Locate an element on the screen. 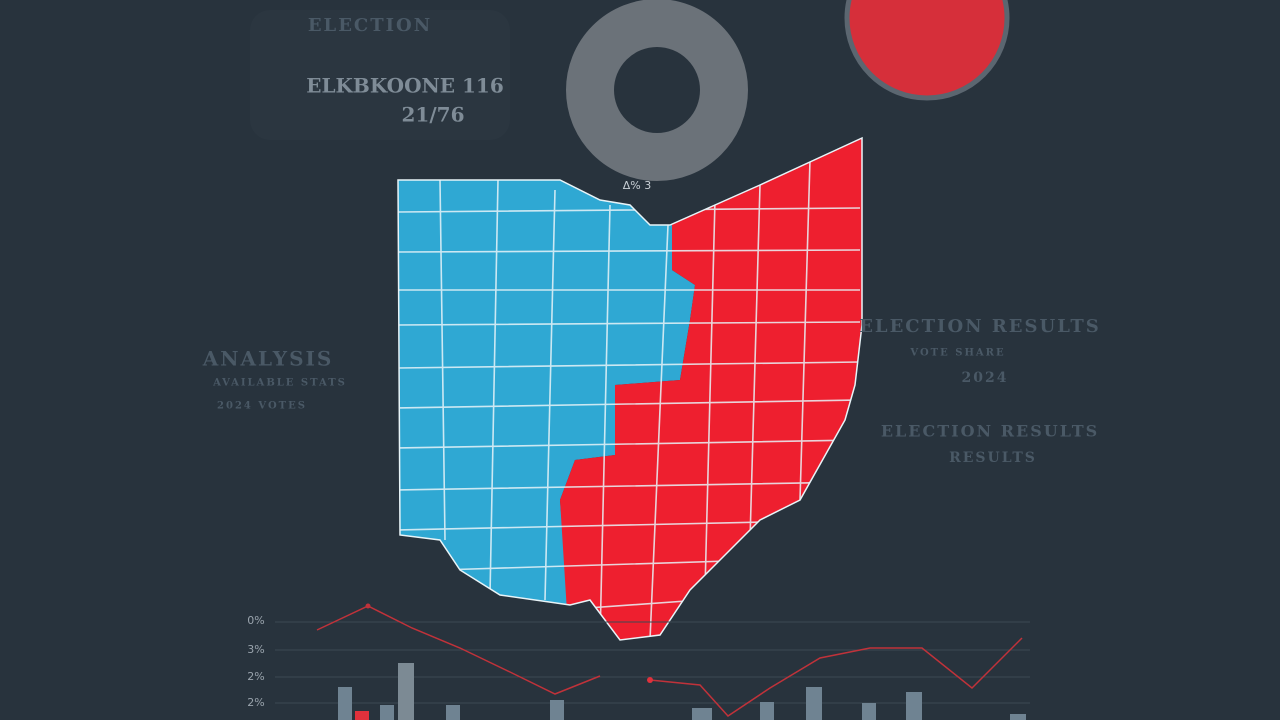  headline: ELKBKOONE 116 is located at coordinates (405, 86).